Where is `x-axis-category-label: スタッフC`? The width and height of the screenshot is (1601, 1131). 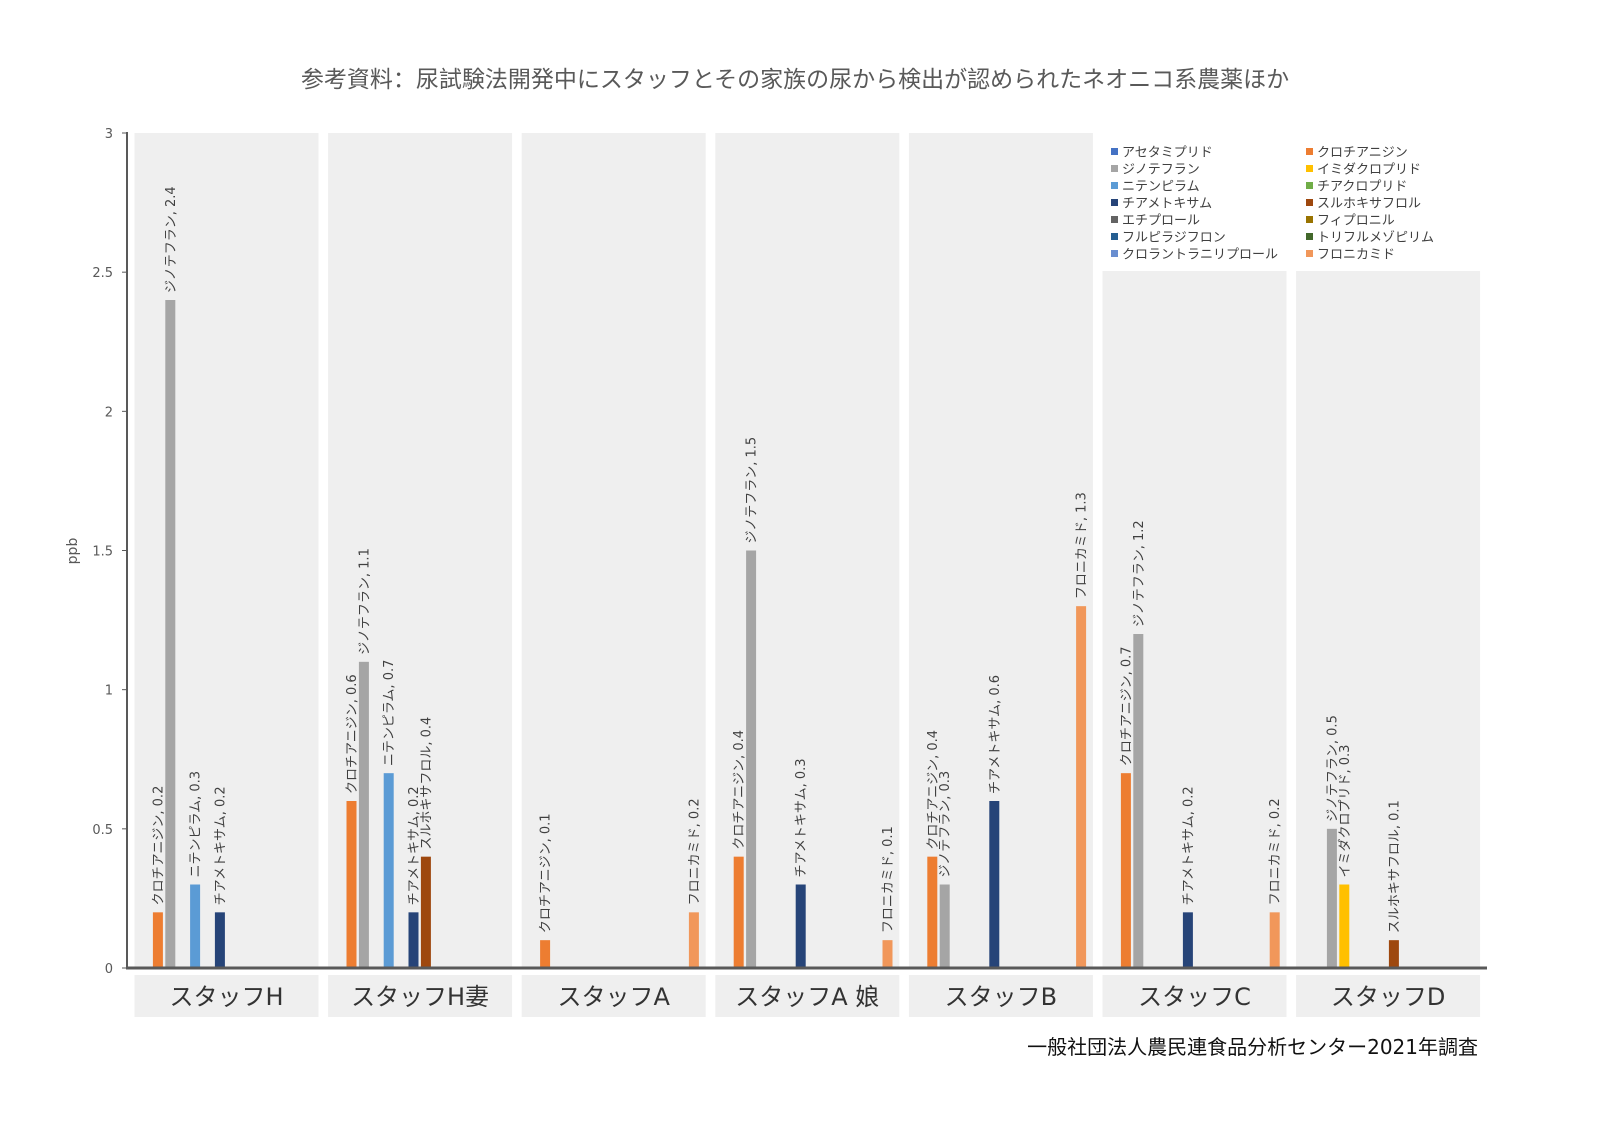
x-axis-category-label: スタッフC is located at coordinates (1194, 997).